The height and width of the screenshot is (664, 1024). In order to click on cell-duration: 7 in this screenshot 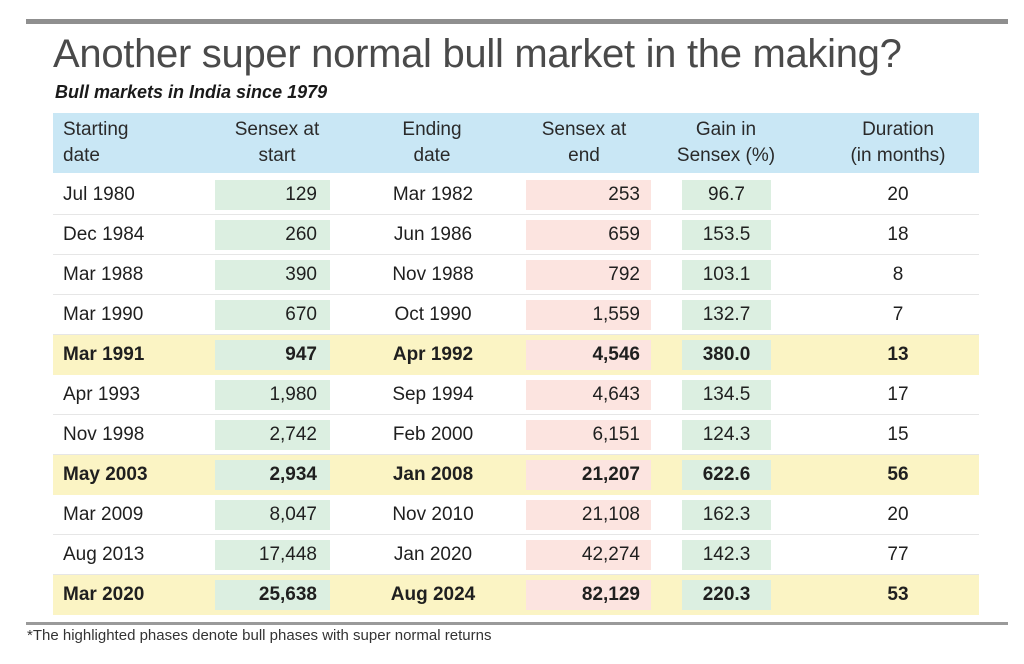, I will do `click(898, 314)`.